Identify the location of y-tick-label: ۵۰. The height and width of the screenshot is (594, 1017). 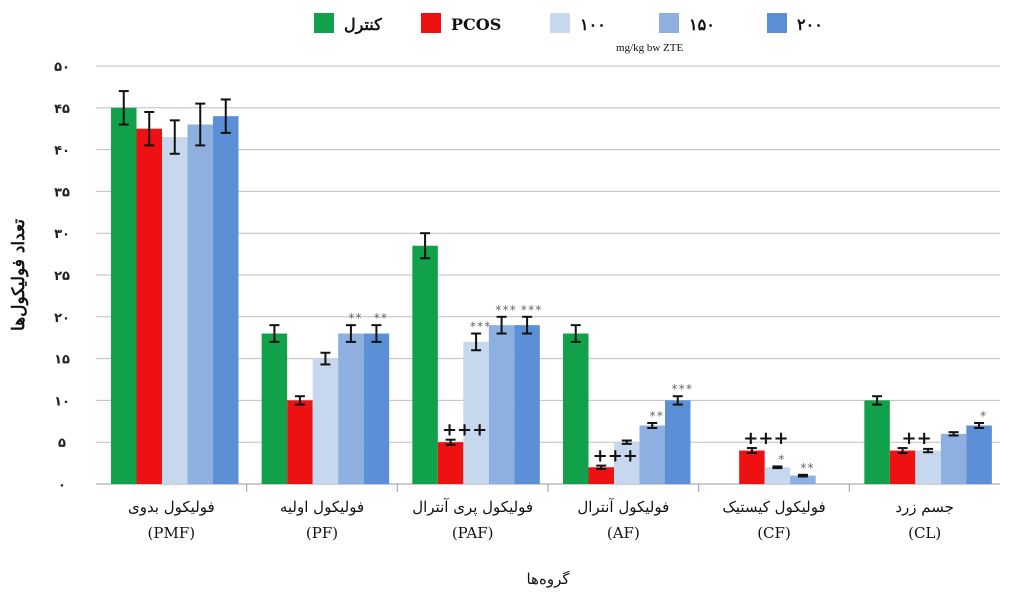
(62, 67).